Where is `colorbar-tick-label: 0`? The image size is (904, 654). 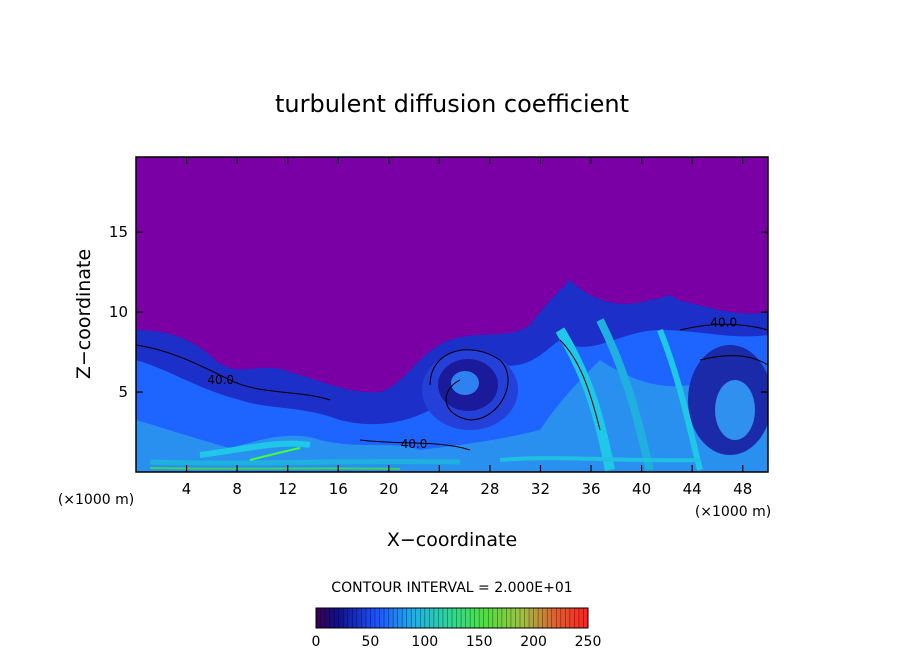 colorbar-tick-label: 0 is located at coordinates (316, 642).